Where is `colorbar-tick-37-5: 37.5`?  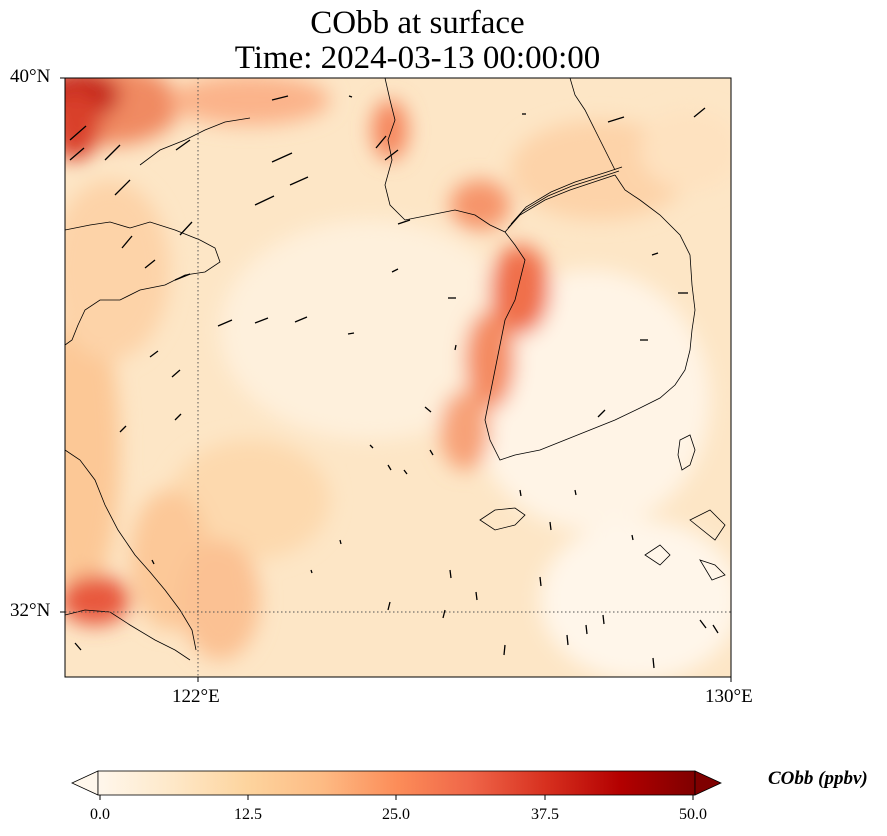 colorbar-tick-37-5: 37.5 is located at coordinates (545, 814).